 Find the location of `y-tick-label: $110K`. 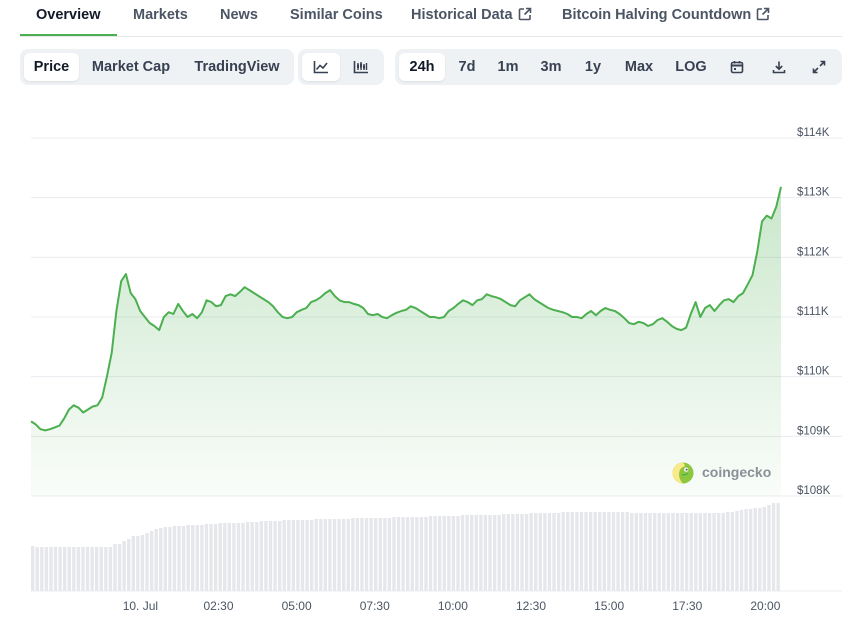

y-tick-label: $110K is located at coordinates (813, 372).